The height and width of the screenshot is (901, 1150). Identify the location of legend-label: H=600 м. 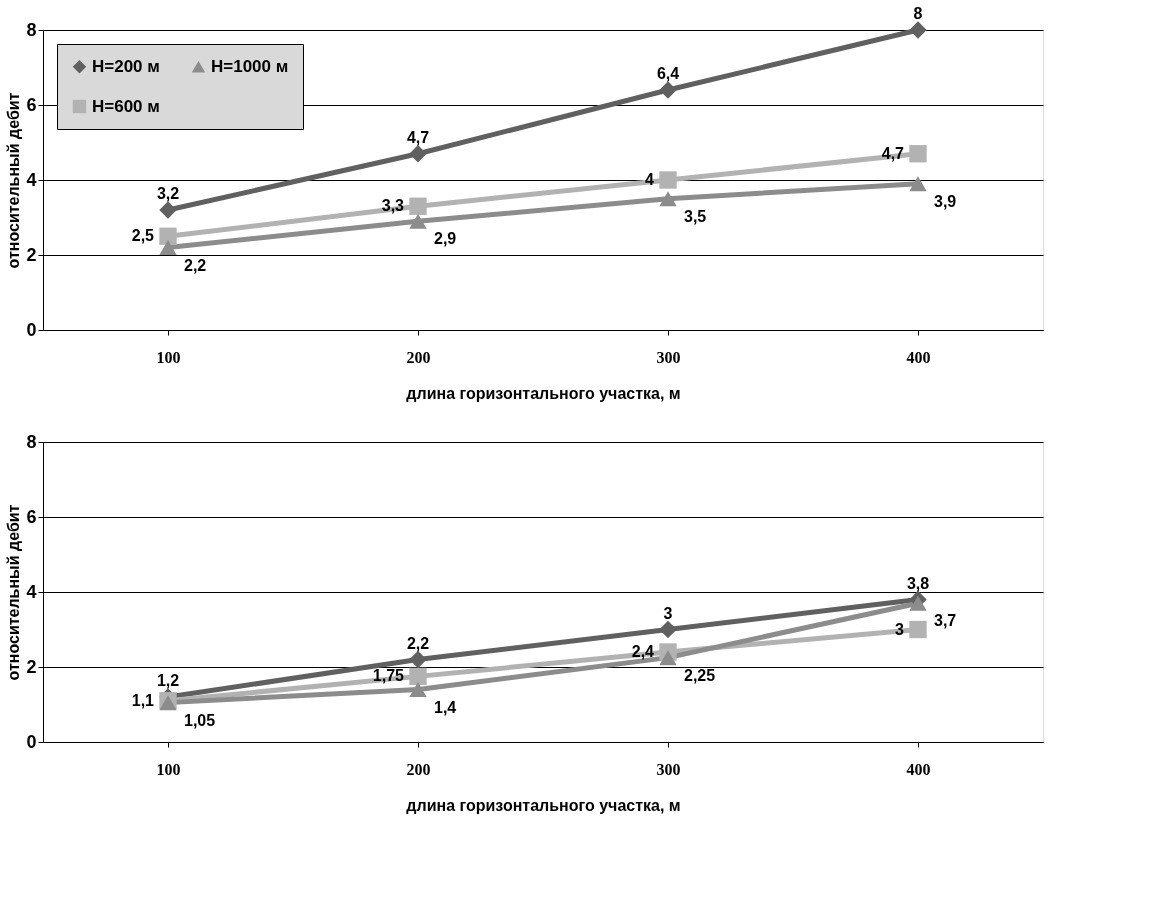
(126, 106).